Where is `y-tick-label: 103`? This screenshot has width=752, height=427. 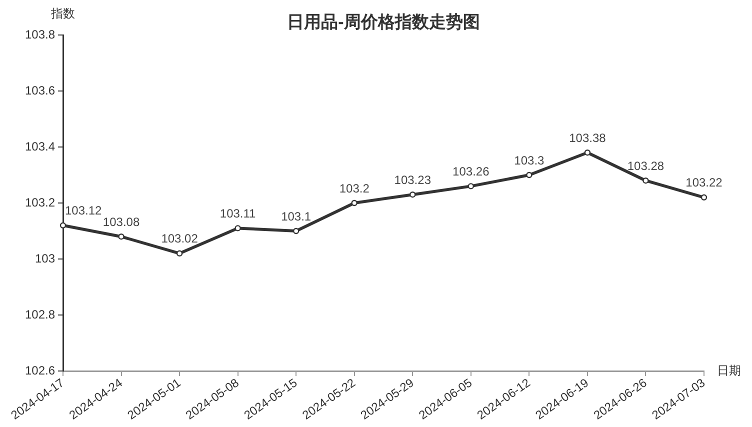 y-tick-label: 103 is located at coordinates (45, 258).